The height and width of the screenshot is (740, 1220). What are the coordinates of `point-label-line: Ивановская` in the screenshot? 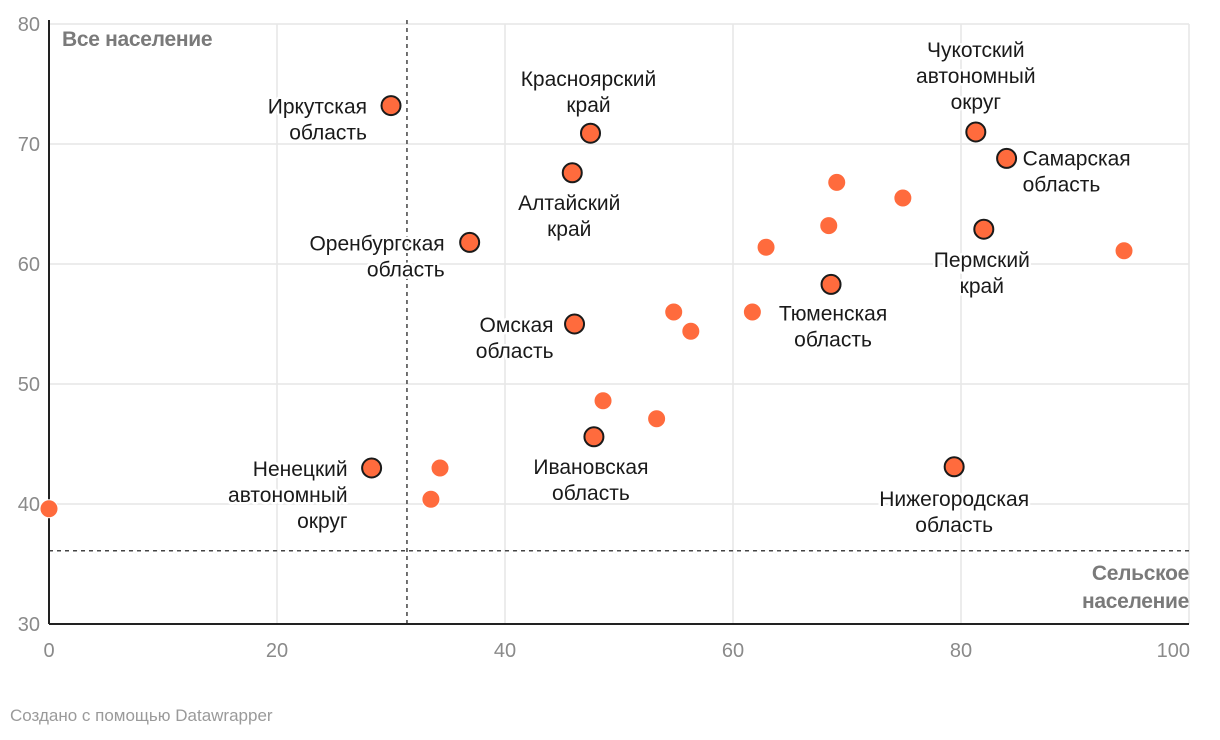 It's located at (590, 467).